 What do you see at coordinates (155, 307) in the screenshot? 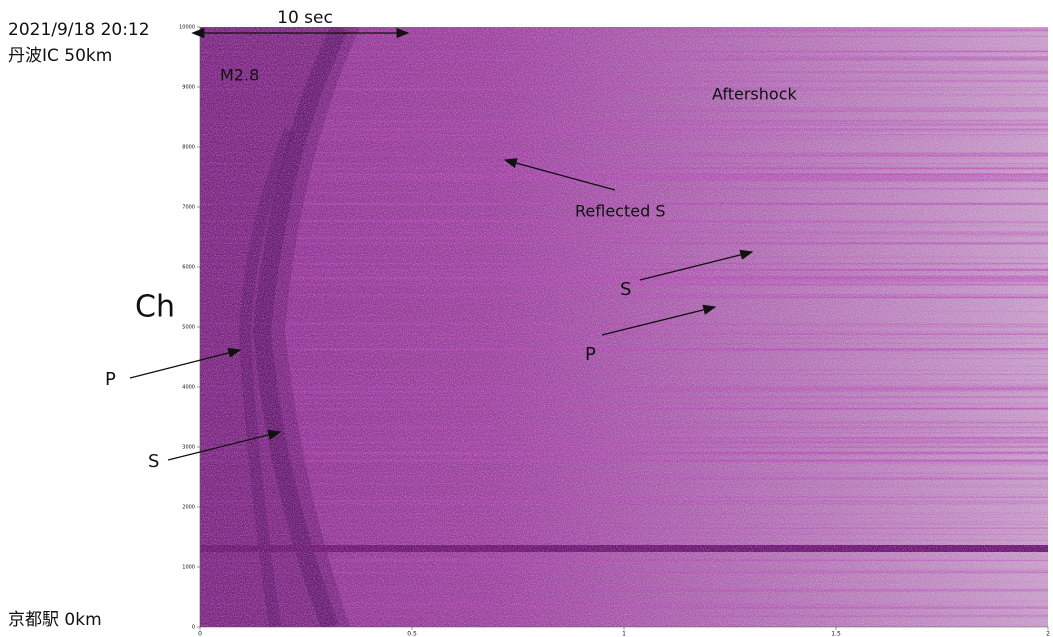
I see `annotation: Ch` at bounding box center [155, 307].